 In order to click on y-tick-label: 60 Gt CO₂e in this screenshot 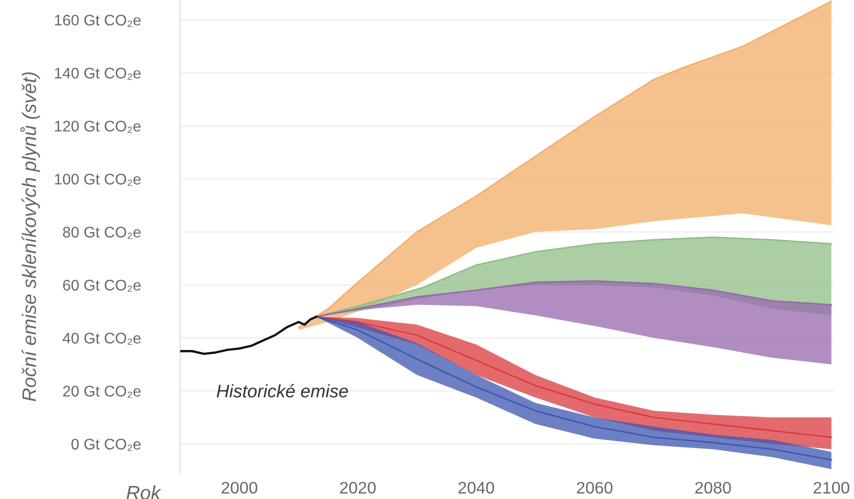, I will do `click(102, 286)`.